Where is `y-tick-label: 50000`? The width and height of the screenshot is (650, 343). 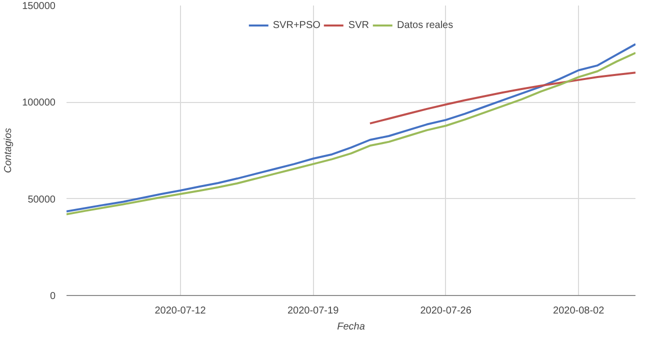 y-tick-label: 50000 is located at coordinates (42, 200).